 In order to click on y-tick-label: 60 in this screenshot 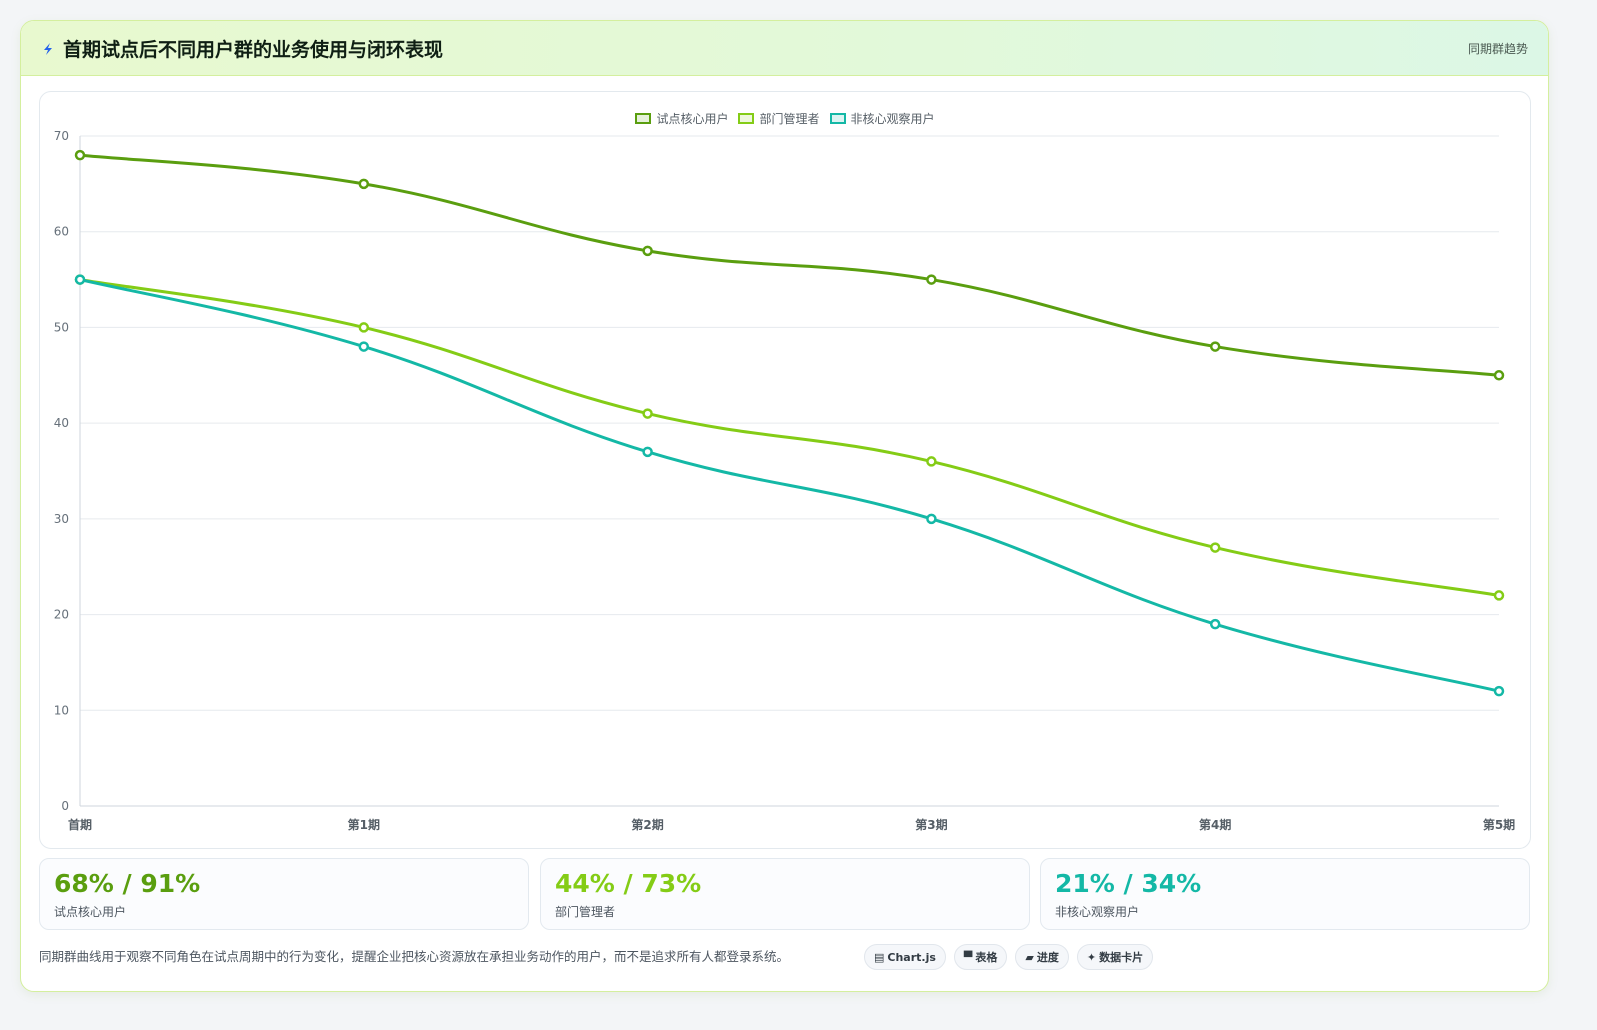, I will do `click(61, 232)`.